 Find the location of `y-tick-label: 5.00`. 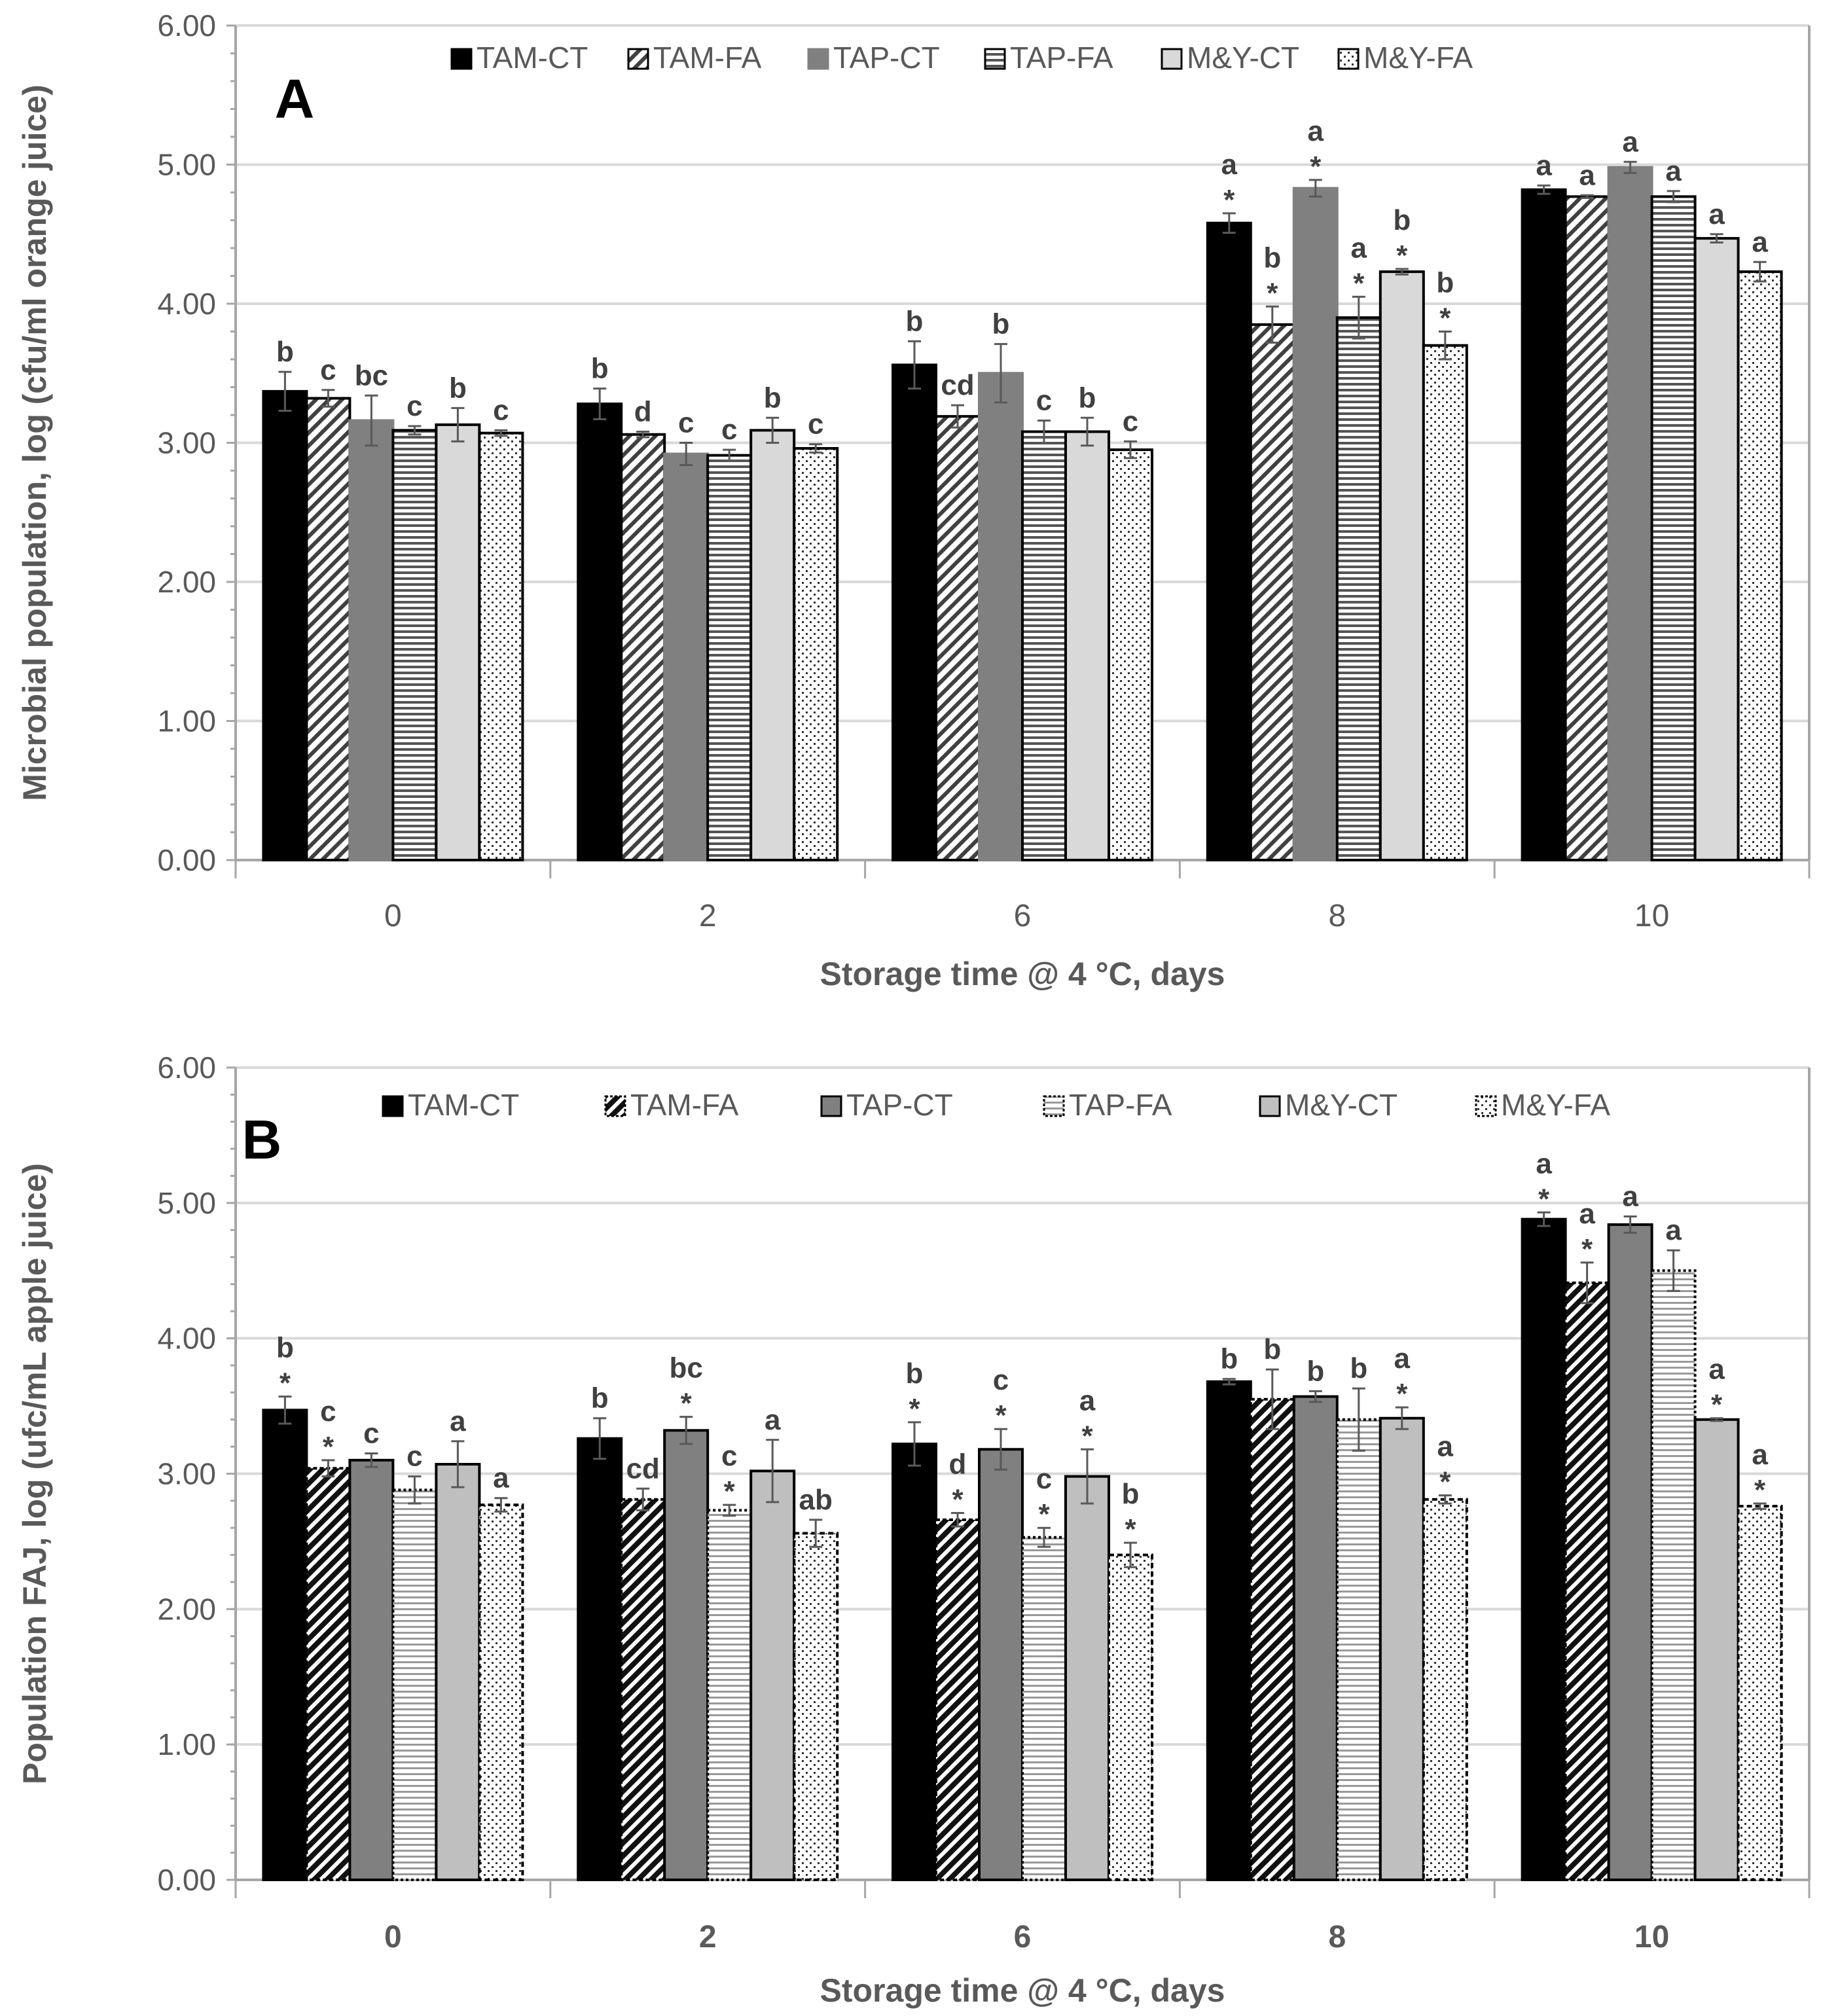

y-tick-label: 5.00 is located at coordinates (186, 165).